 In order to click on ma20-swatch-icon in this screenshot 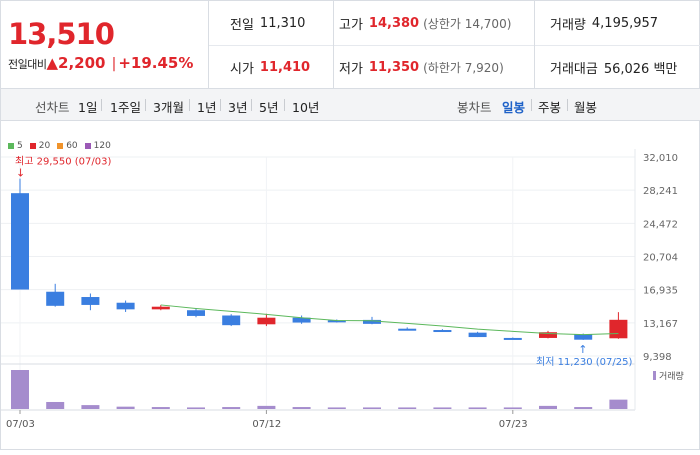, I will do `click(32, 146)`.